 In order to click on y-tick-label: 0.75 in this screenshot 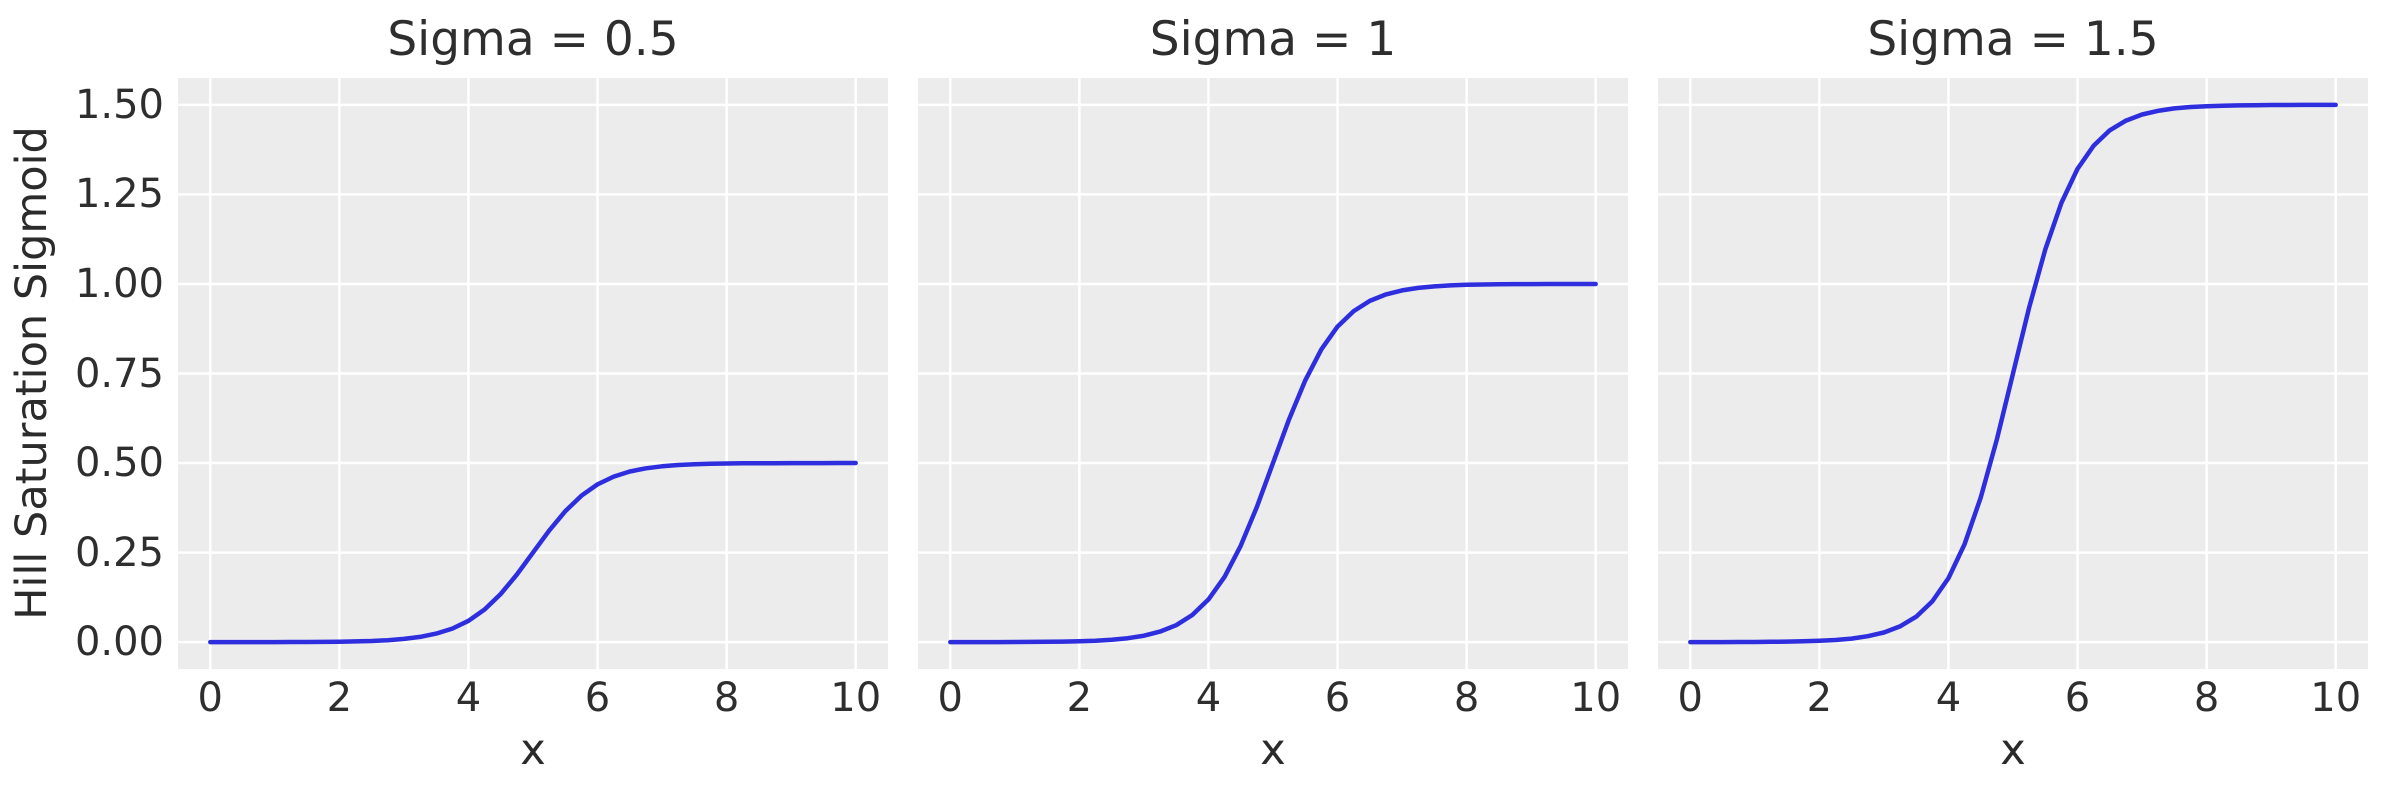, I will do `click(119, 373)`.